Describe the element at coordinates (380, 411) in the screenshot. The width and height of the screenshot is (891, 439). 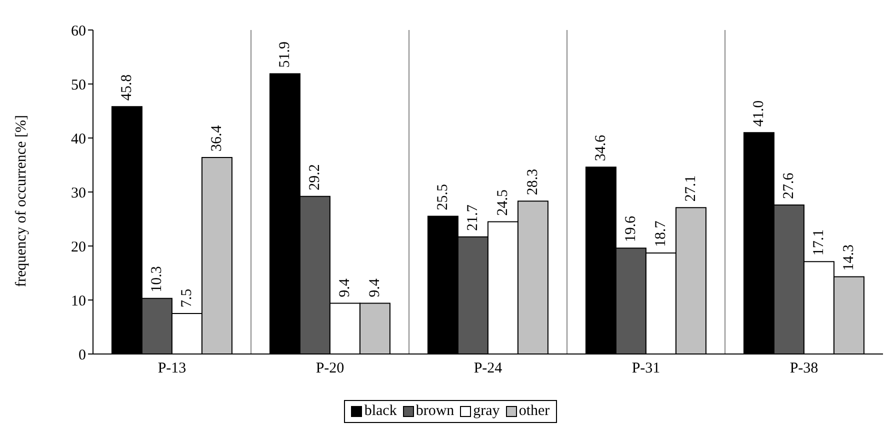
I see `legend-label: black` at that location.